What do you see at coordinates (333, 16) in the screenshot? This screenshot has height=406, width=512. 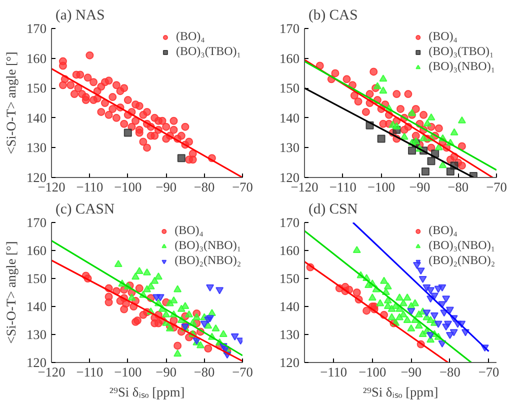 I see `chart-title: (b) CAS` at bounding box center [333, 16].